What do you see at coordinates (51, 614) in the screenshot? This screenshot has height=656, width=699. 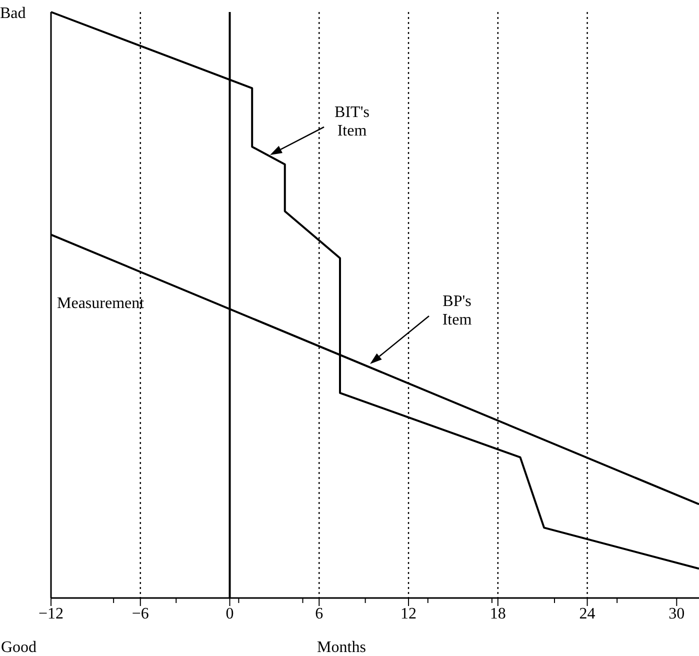 I see `x-tick-label: −12` at bounding box center [51, 614].